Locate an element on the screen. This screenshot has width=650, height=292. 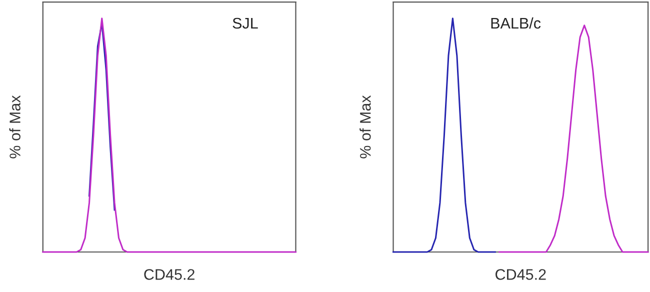
annotation: SJL is located at coordinates (245, 23).